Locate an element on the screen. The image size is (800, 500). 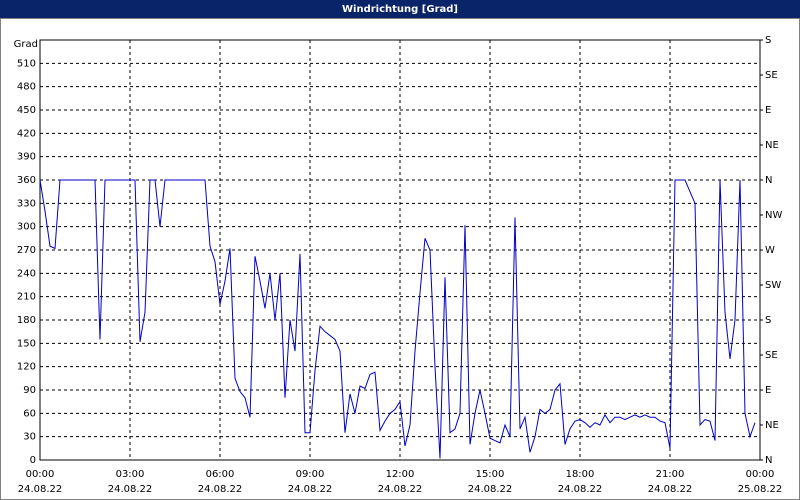
chart-title: Windrichtung [Grad] is located at coordinates (400, 9).